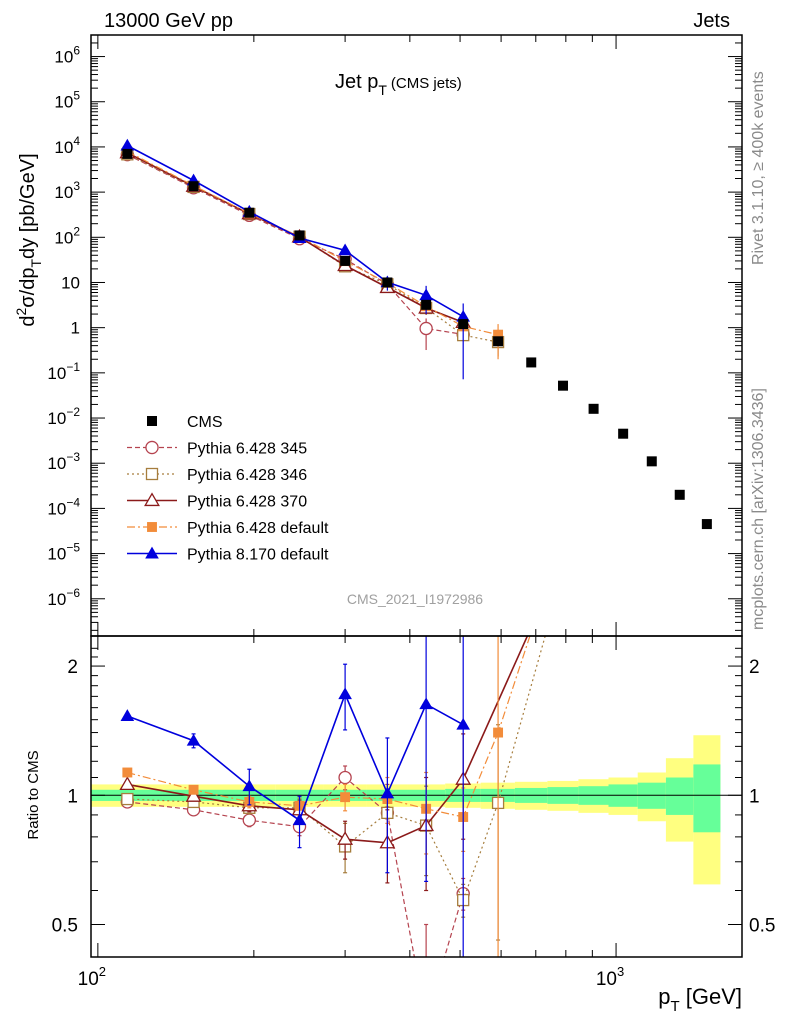 The image size is (786, 1024). What do you see at coordinates (610, 977) in the screenshot?
I see `x-tick-label: 10³` at bounding box center [610, 977].